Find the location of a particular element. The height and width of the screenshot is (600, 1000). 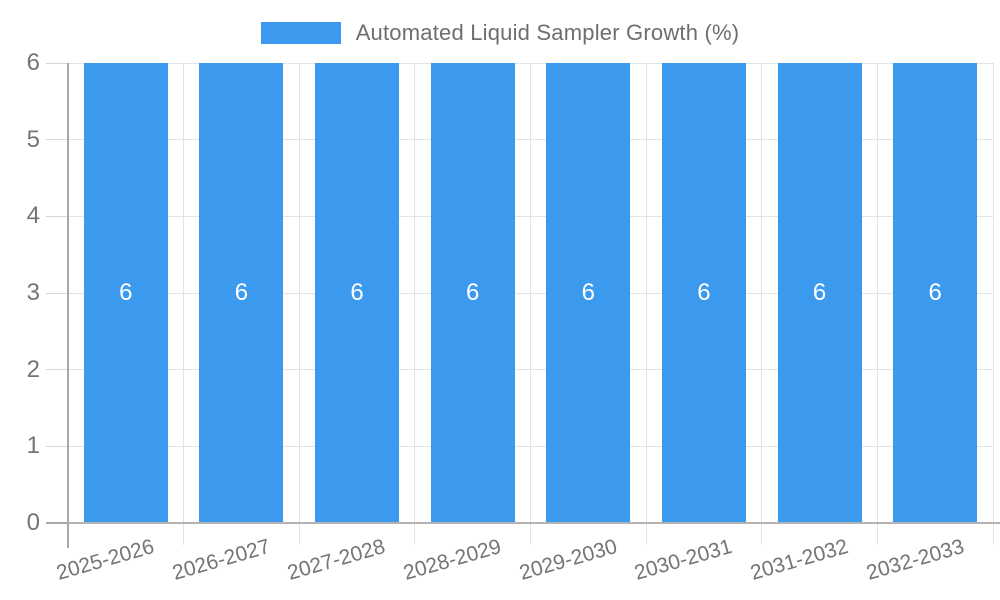

y-axis-labels: 0 1 2 3 4 5 6 is located at coordinates (23, 292).